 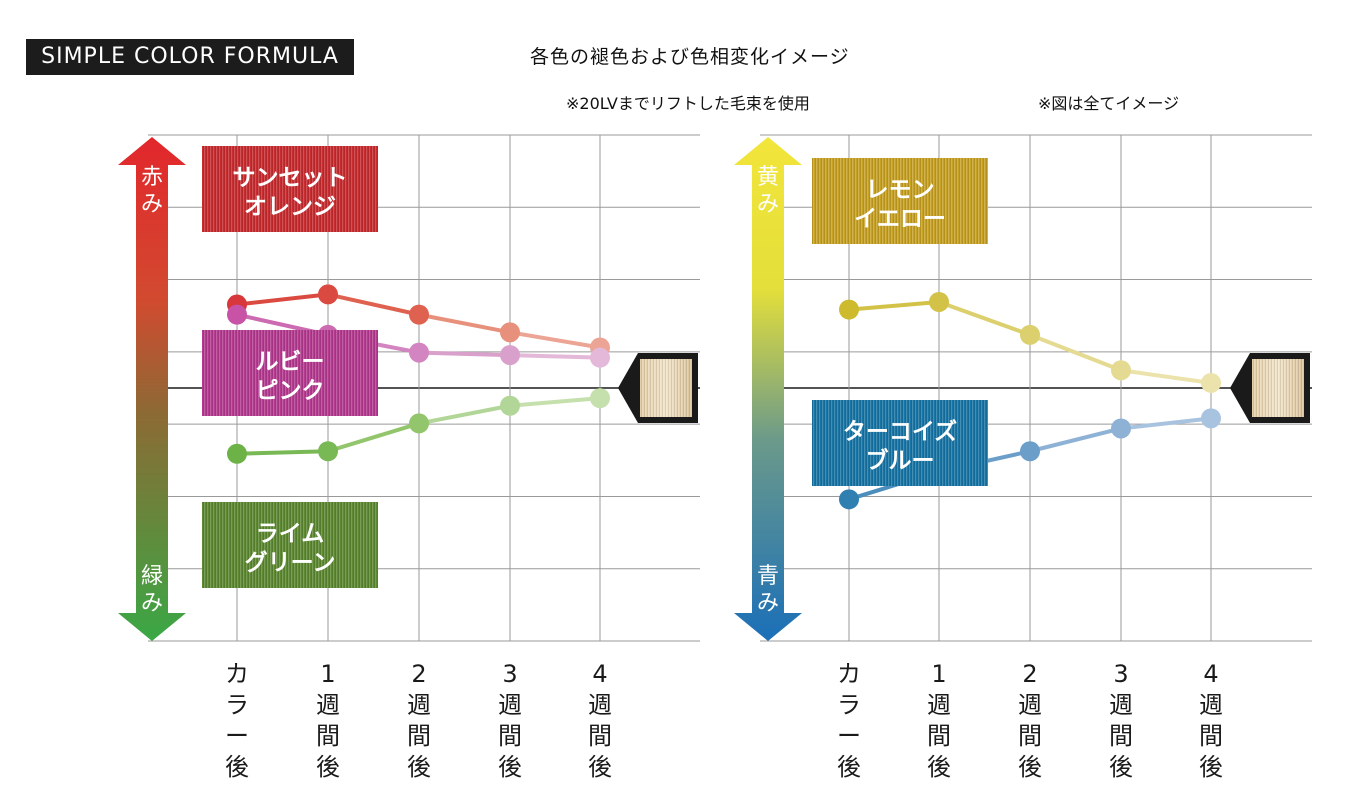 What do you see at coordinates (688, 103) in the screenshot?
I see `note-left: ※20LVまでリフトした毛束を使用` at bounding box center [688, 103].